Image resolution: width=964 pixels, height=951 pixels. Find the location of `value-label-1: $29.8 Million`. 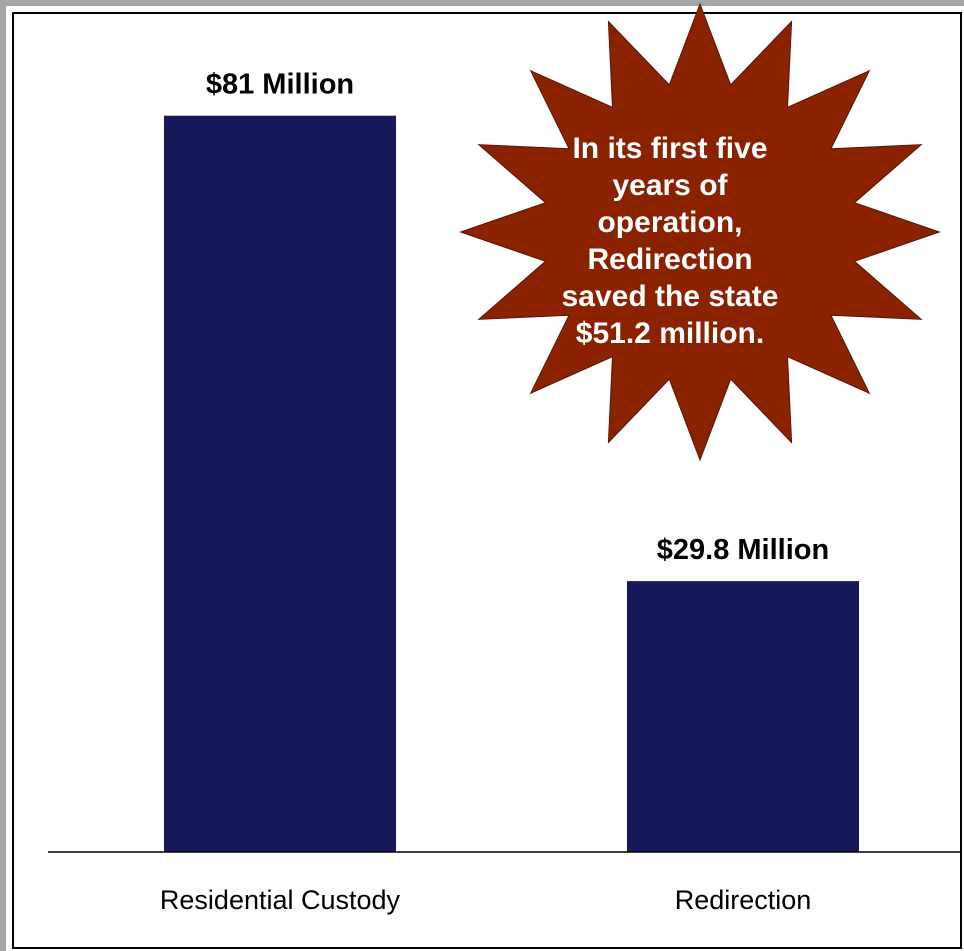

value-label-1: $29.8 Million is located at coordinates (743, 550).